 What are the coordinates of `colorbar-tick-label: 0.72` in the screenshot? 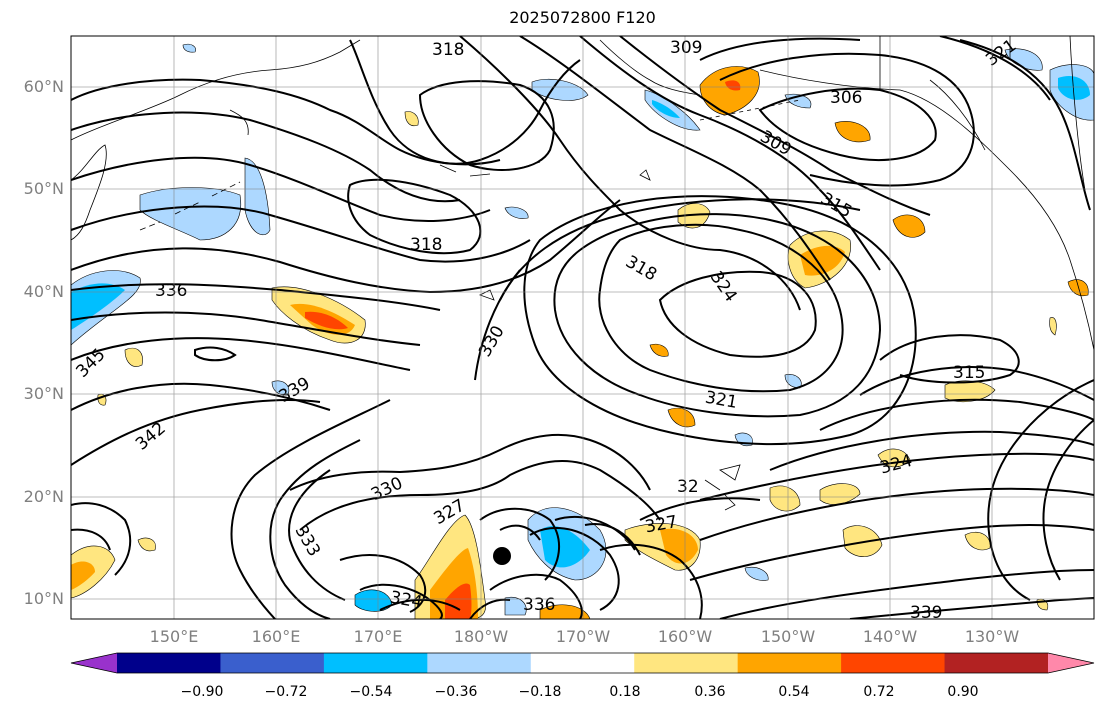 It's located at (879, 692).